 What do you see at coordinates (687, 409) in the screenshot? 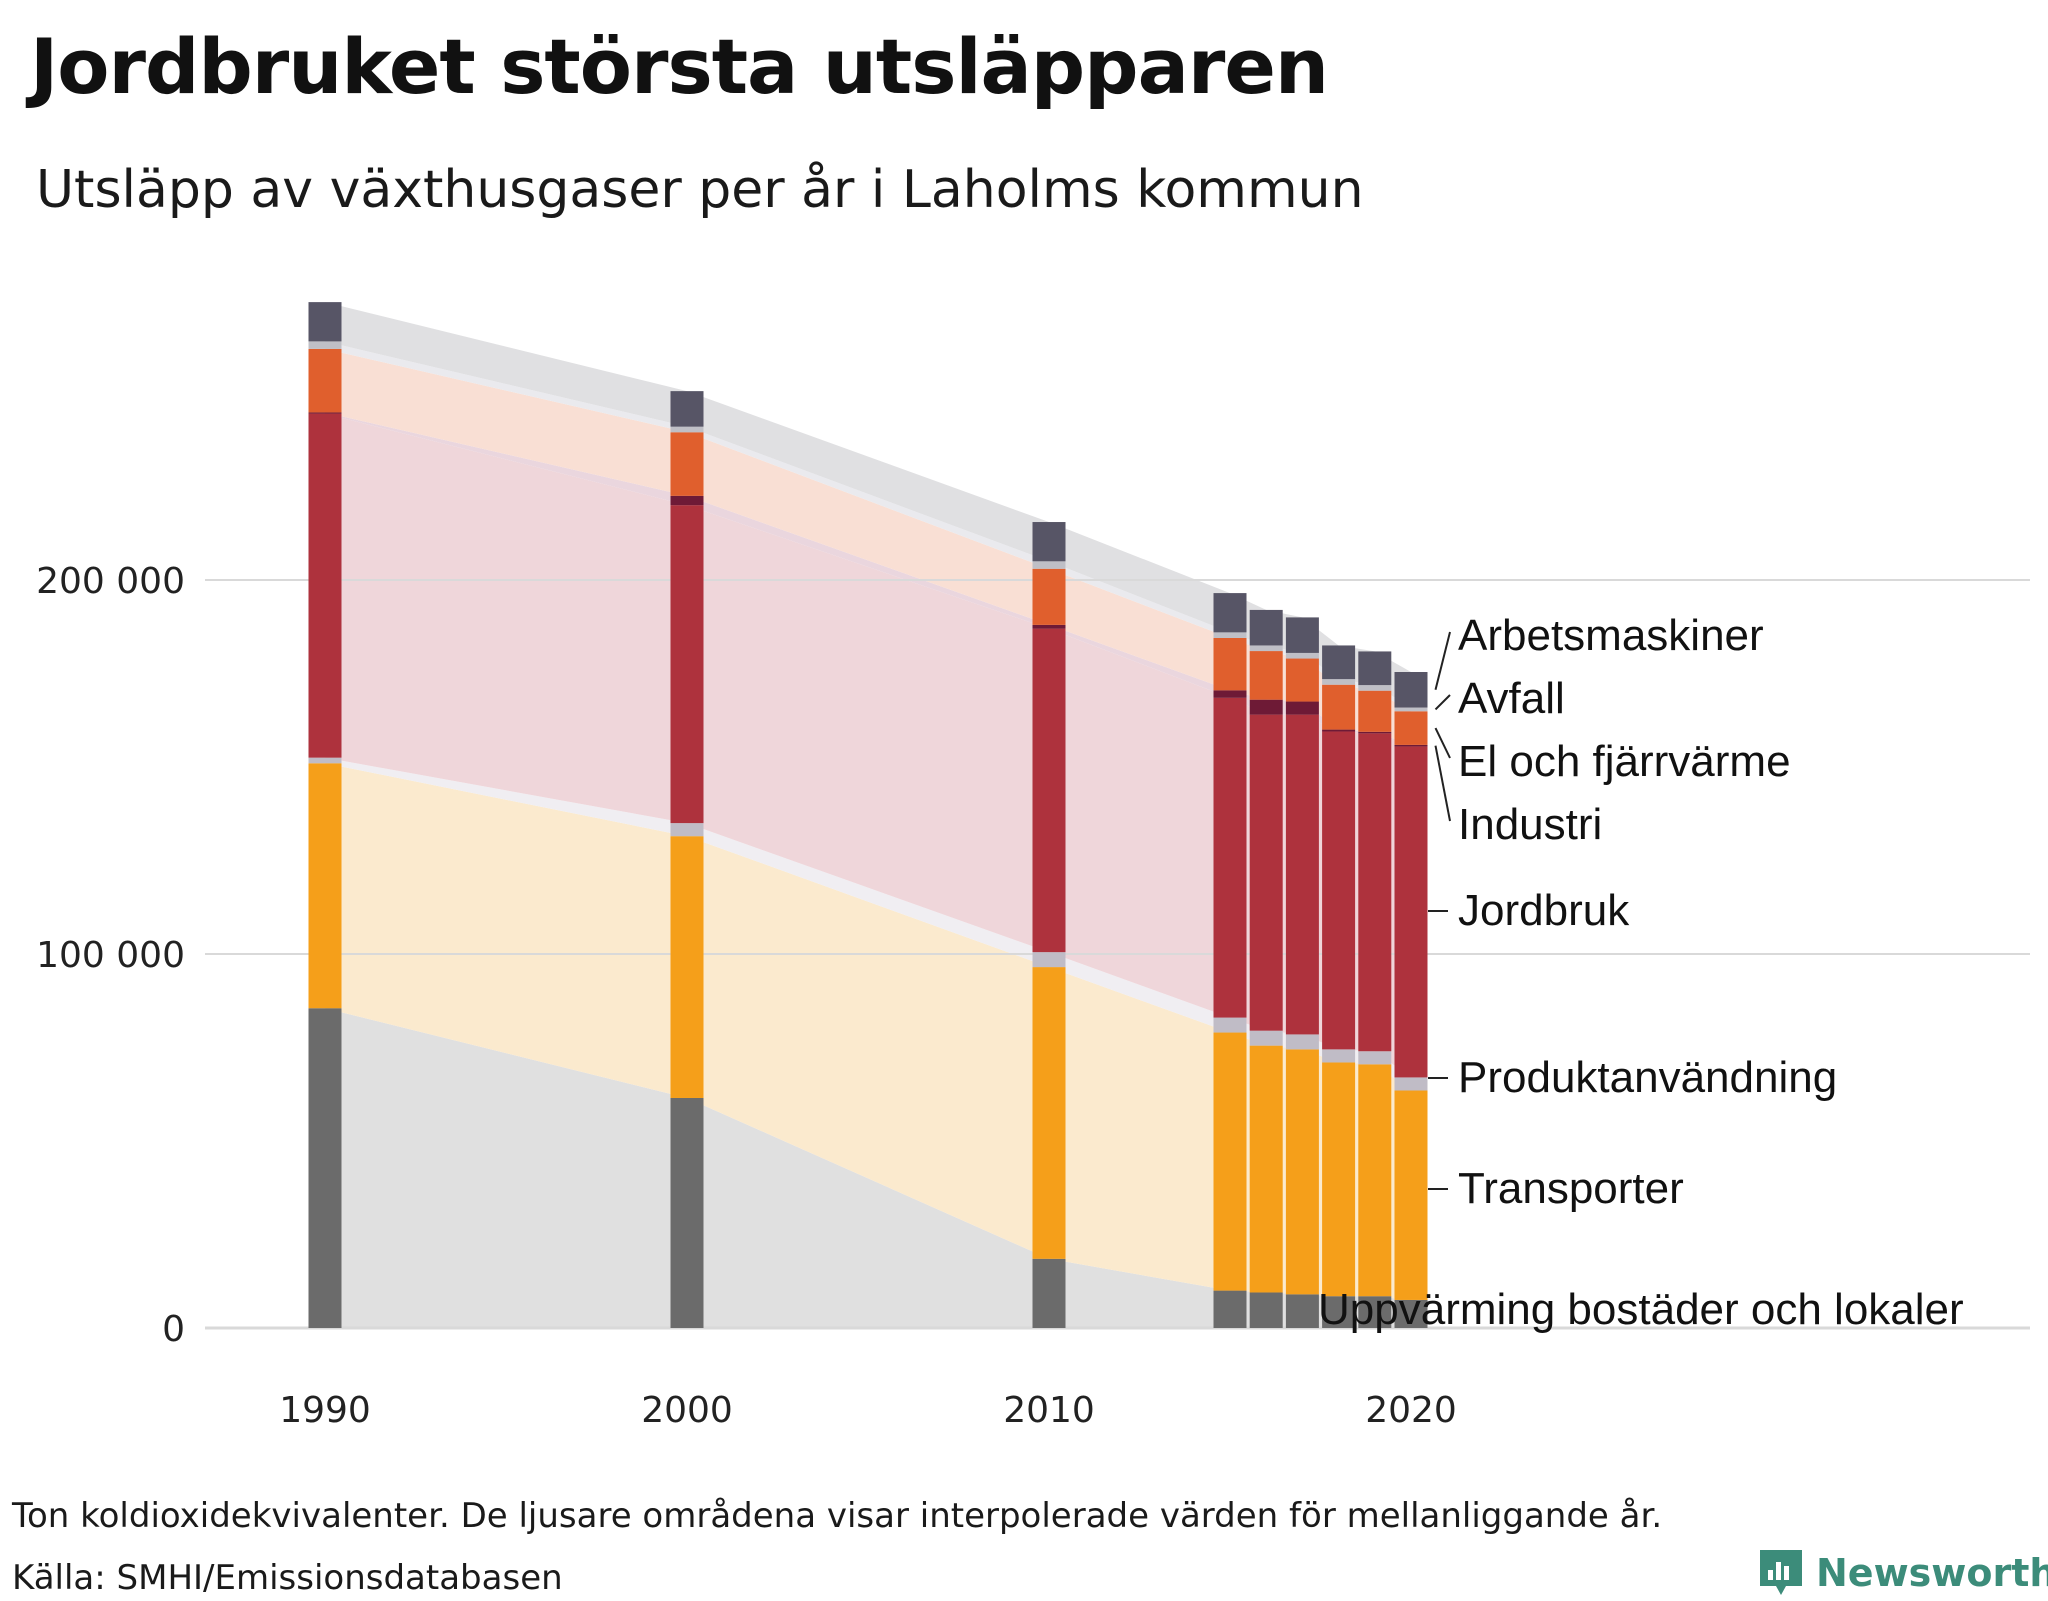
I see `bar-2000-arbetsmaskiner` at bounding box center [687, 409].